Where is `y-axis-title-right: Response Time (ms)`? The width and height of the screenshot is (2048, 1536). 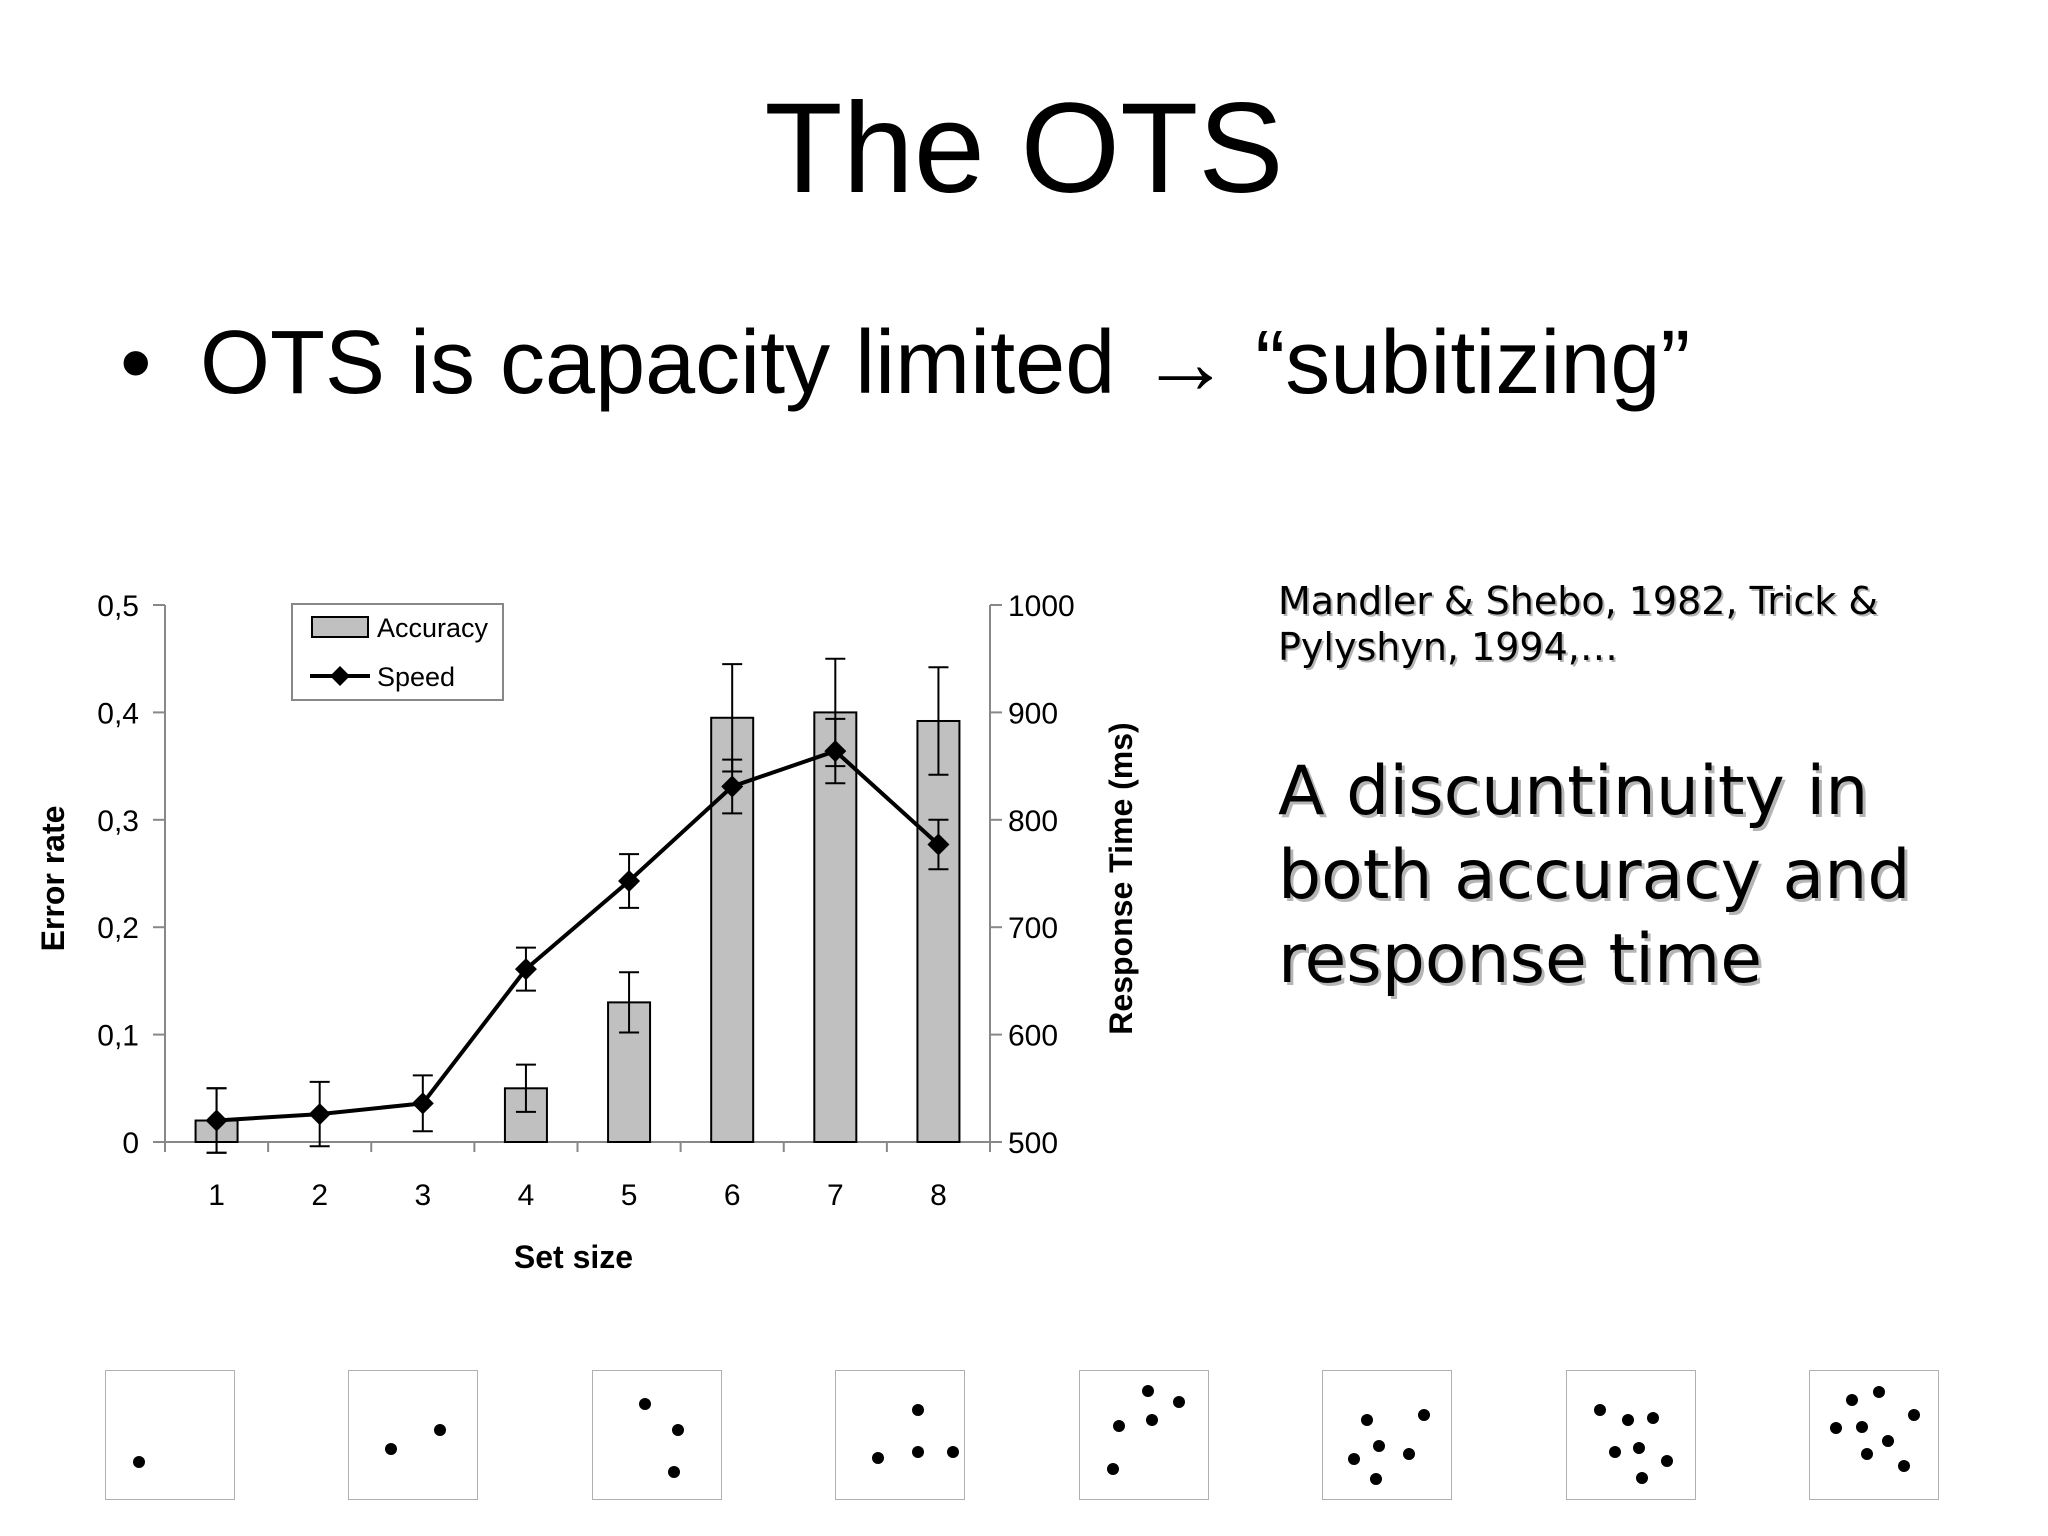 y-axis-title-right: Response Time (ms) is located at coordinates (1121, 878).